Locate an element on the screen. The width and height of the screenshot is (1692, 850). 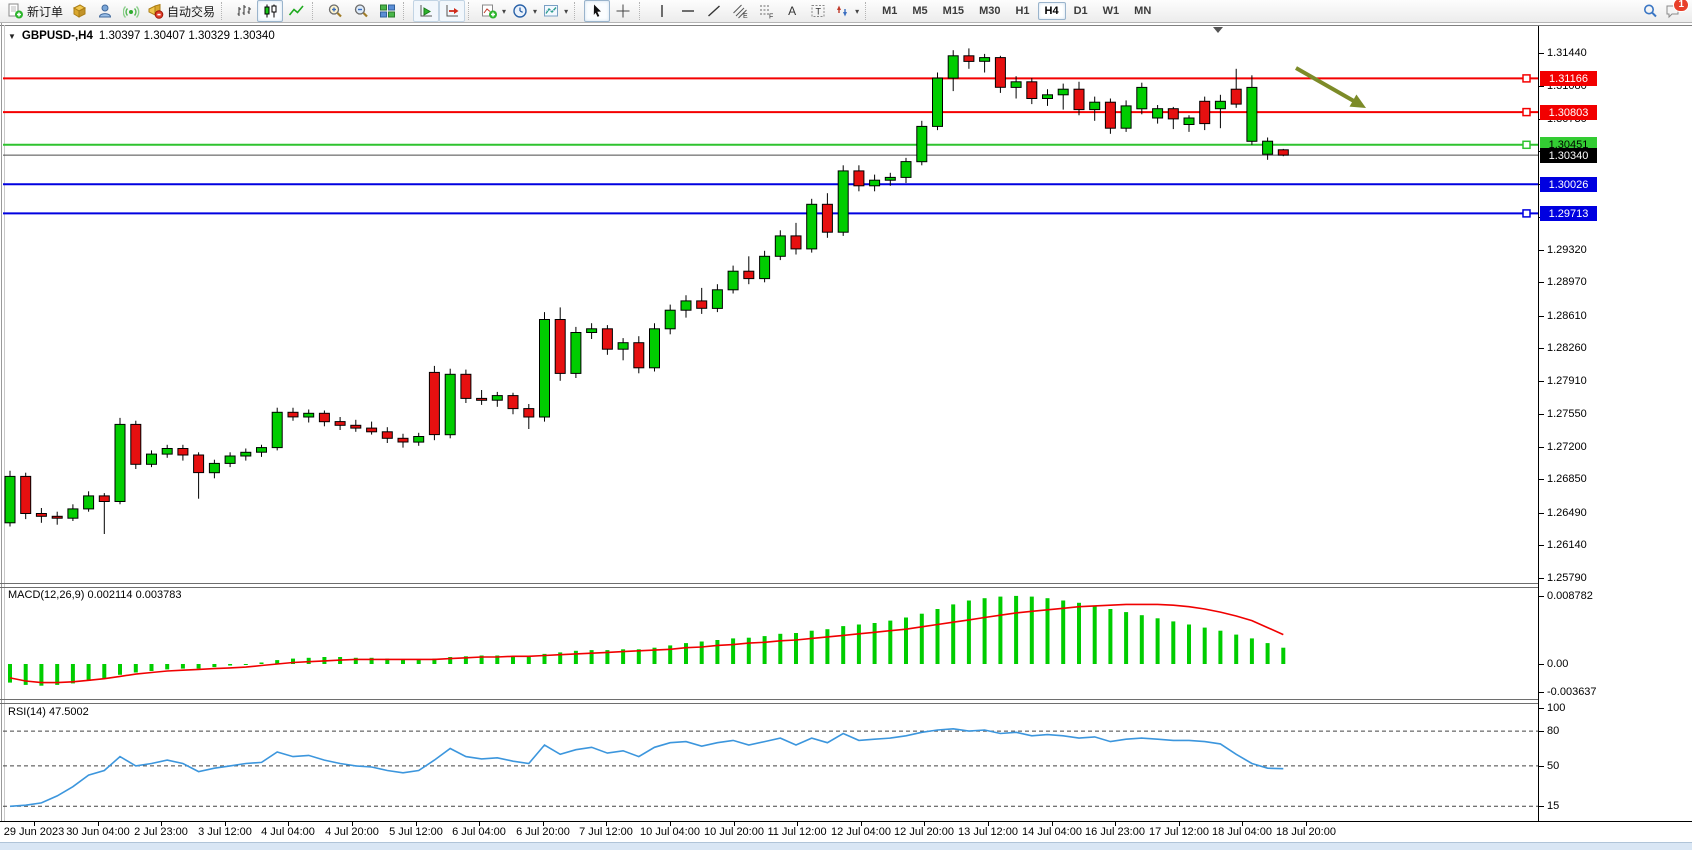
chart-shift-icon is located at coordinates (452, 11).